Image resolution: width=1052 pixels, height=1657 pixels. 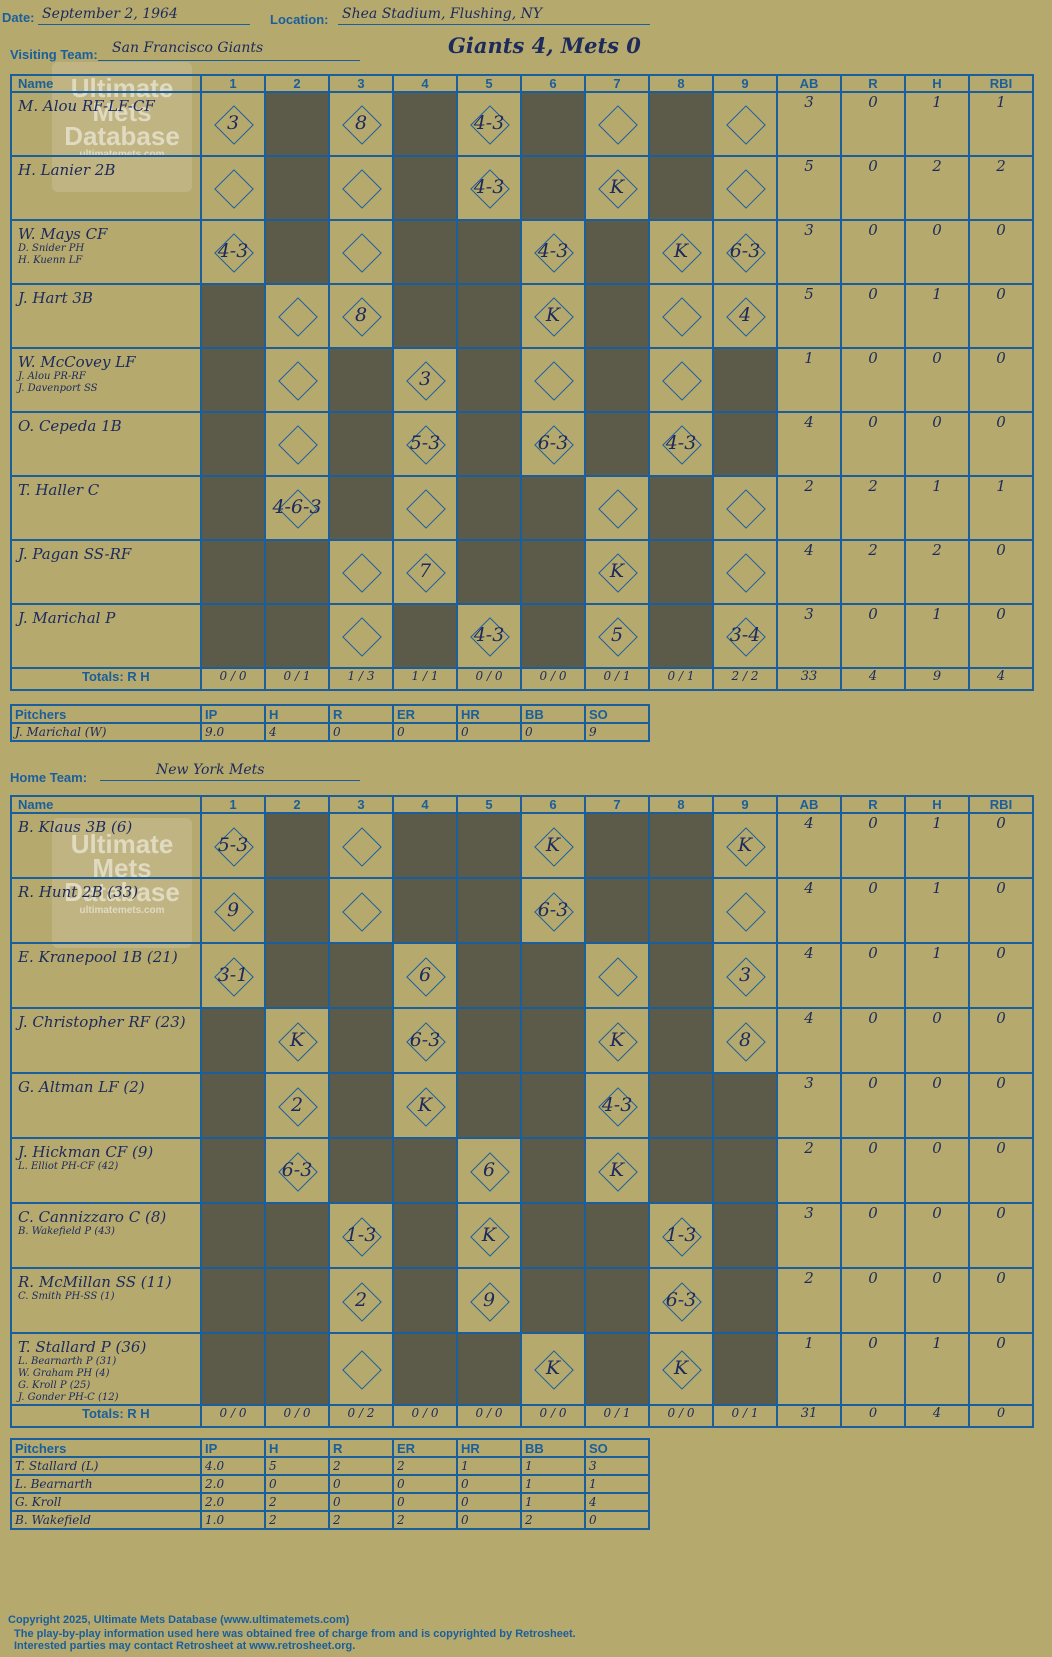 I want to click on play-result: 9, so click(x=489, y=1299).